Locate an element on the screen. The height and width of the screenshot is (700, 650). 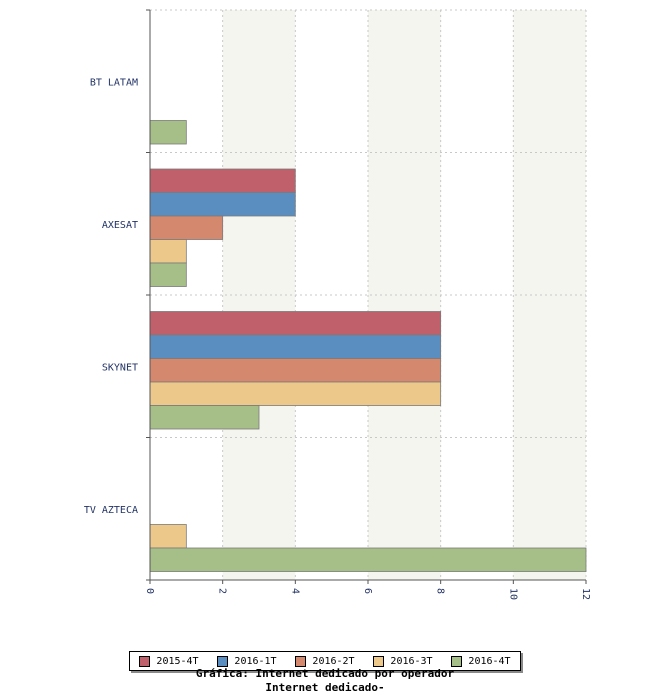
x-tick-label: 2 is located at coordinates (222, 591).